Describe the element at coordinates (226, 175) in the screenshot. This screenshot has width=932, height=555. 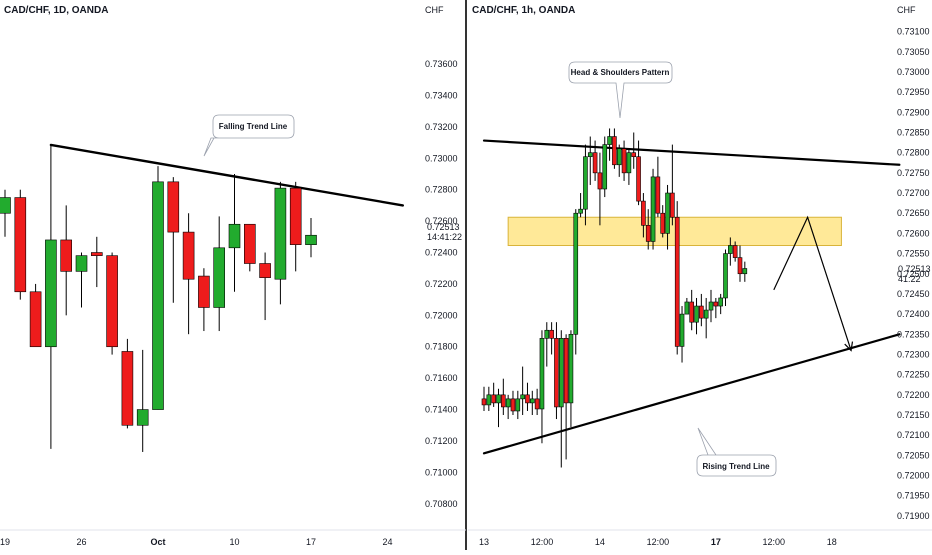
I see `falling-trend-line` at that location.